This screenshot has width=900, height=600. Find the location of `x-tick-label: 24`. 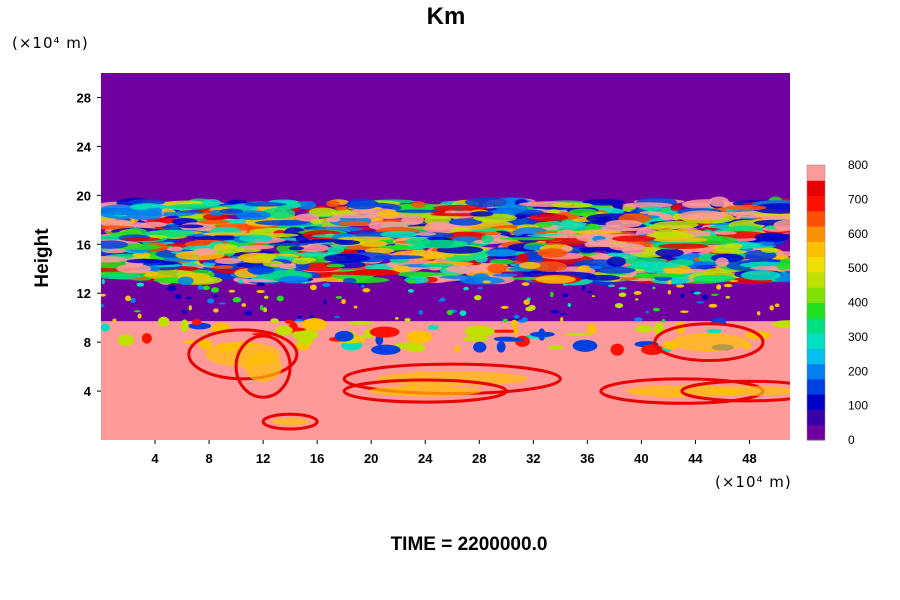

x-tick-label: 24 is located at coordinates (425, 458).